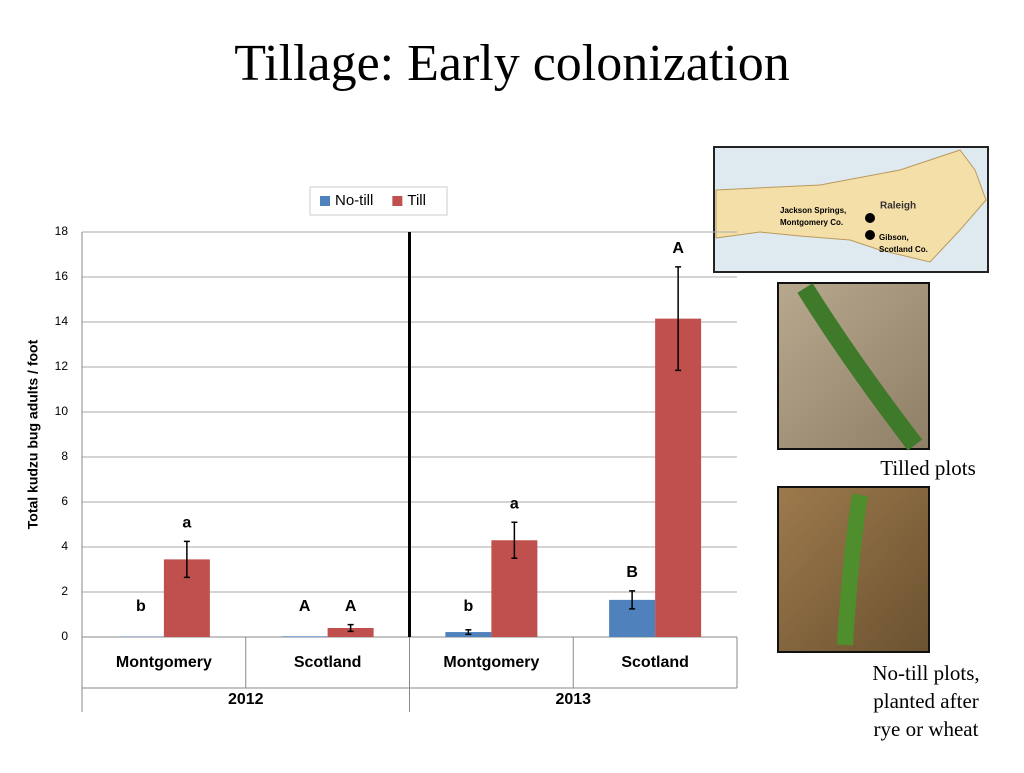  What do you see at coordinates (632, 572) in the screenshot?
I see `significance-letter: B` at bounding box center [632, 572].